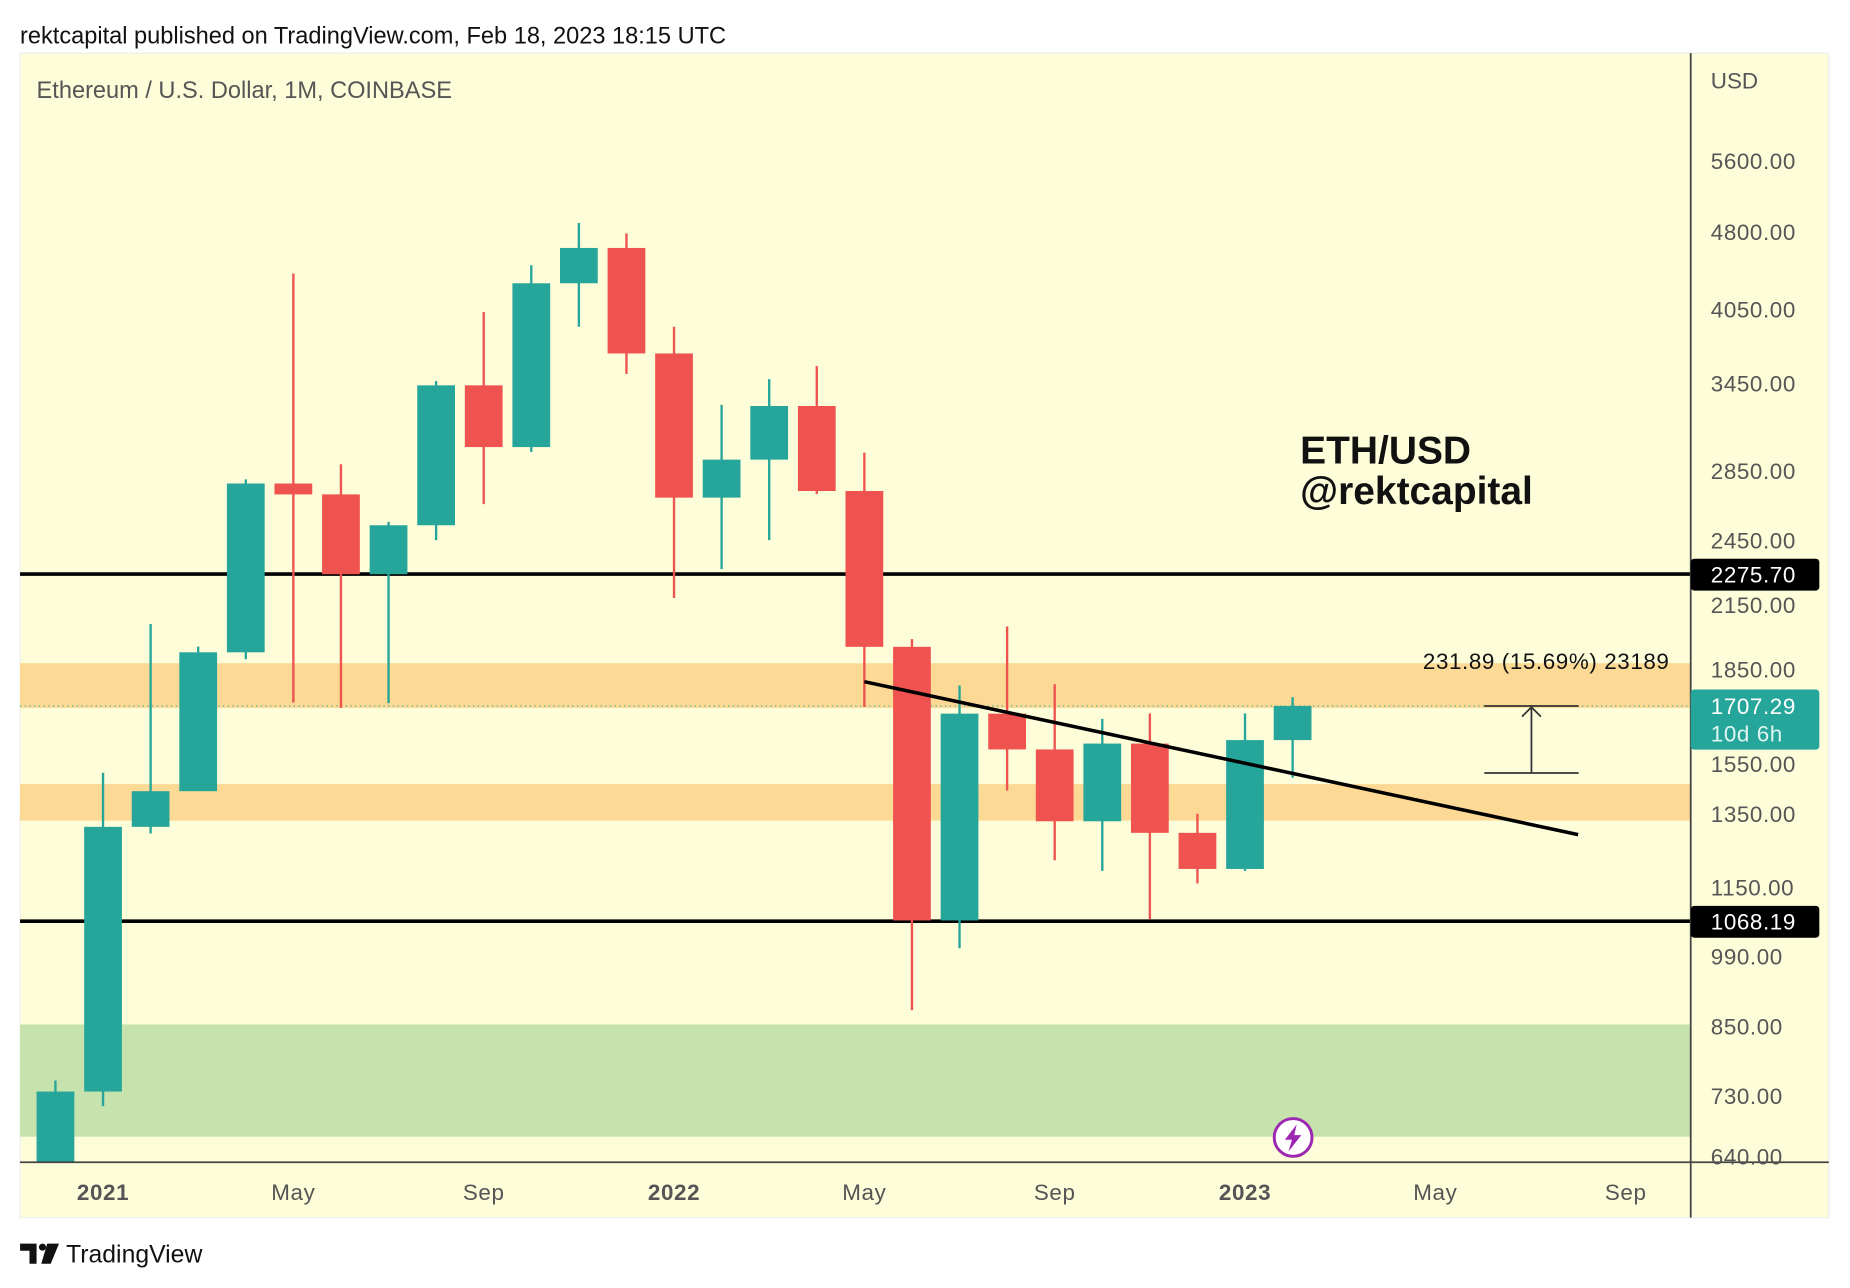 This screenshot has height=1288, width=1850. I want to click on price-tick: 2850.00, so click(1753, 471).